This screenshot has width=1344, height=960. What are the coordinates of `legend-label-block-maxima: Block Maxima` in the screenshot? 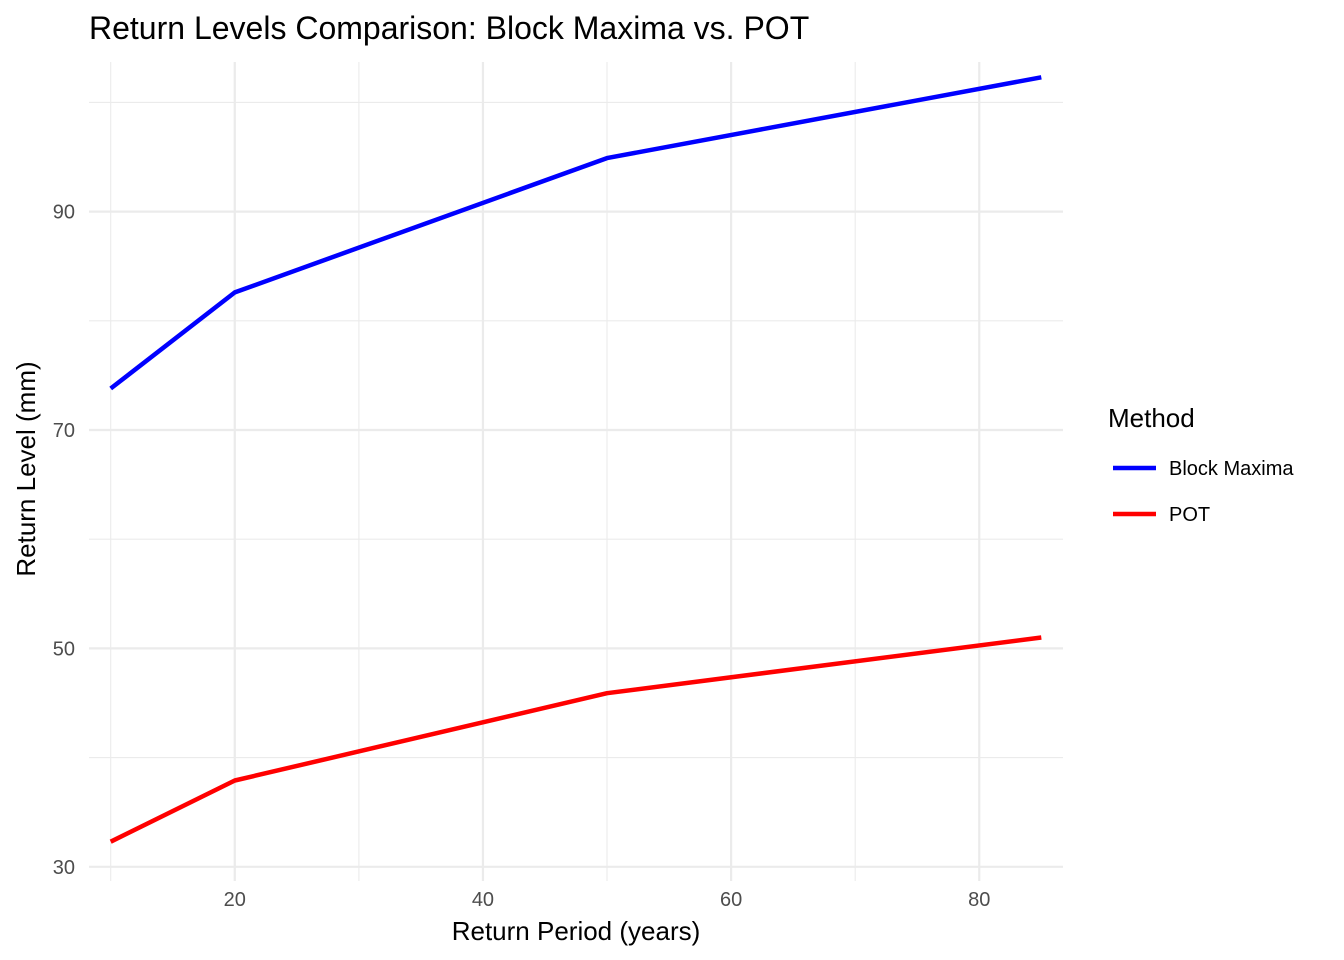 It's located at (1231, 469).